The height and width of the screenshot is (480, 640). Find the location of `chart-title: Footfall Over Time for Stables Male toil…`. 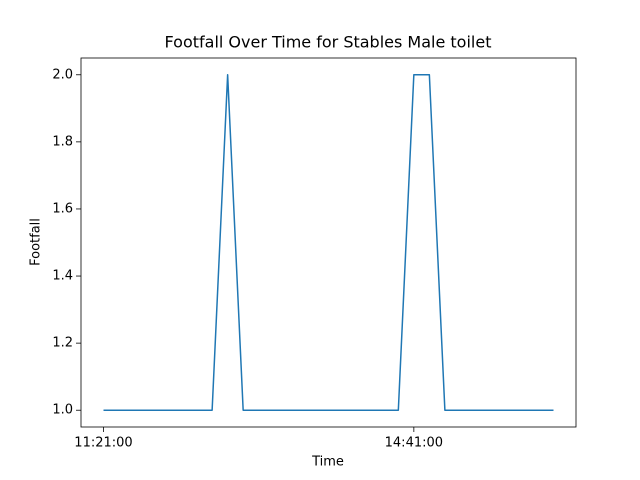

chart-title: Footfall Over Time for Stables Male toil… is located at coordinates (328, 42).